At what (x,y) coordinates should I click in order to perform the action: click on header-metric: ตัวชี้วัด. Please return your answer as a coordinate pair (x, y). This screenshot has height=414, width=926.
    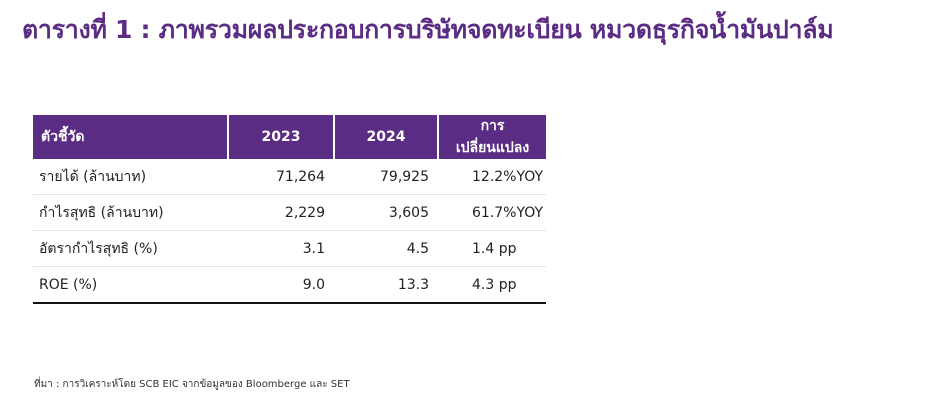
    Looking at the image, I should click on (131, 137).